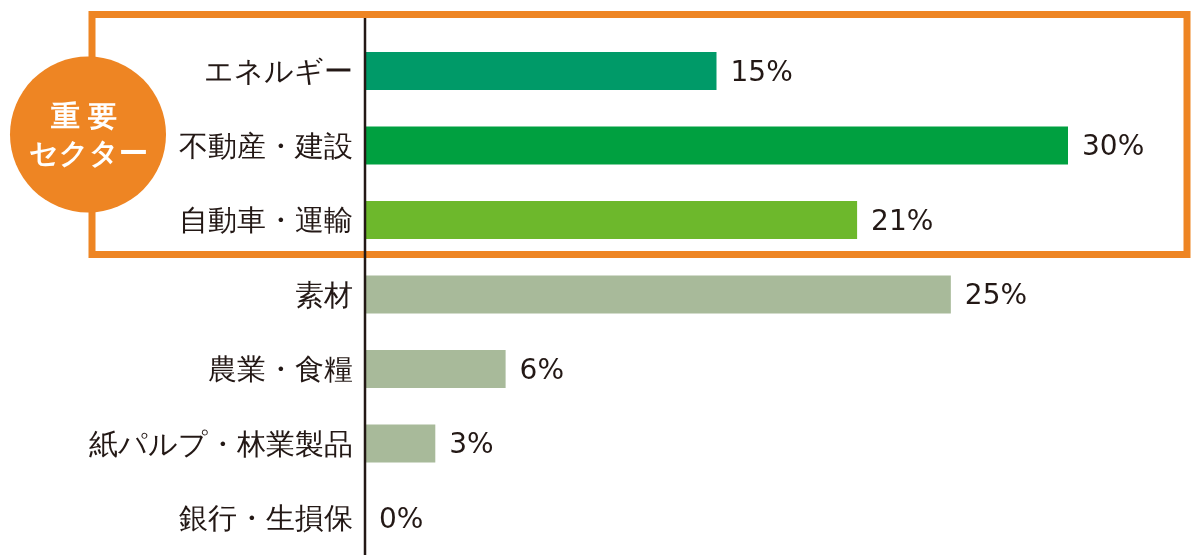  Describe the element at coordinates (902, 220) in the screenshot. I see `data-label: 21%` at that location.